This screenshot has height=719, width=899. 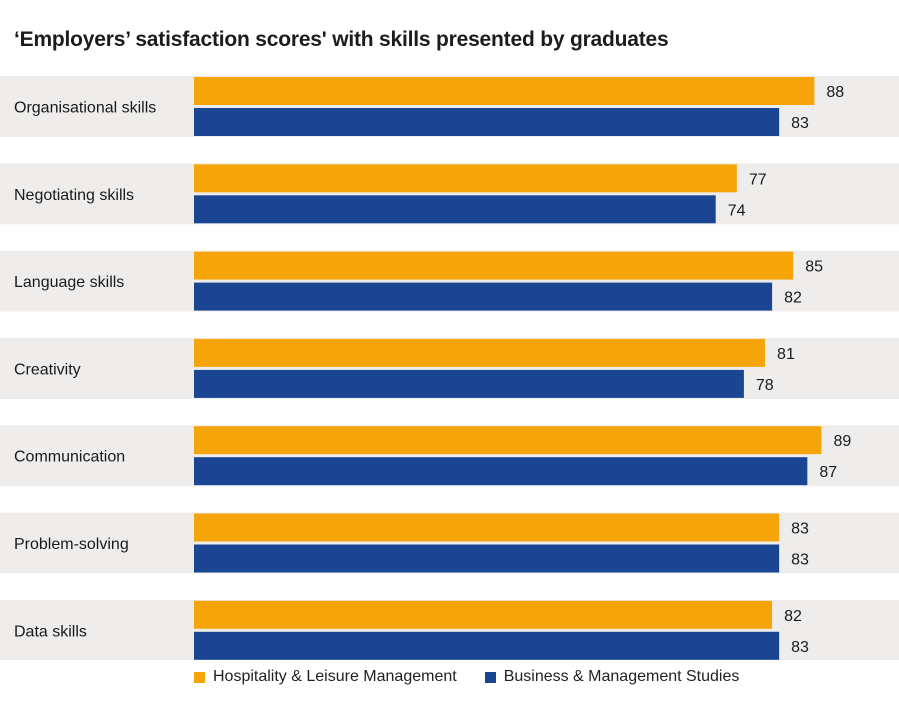 I want to click on data-label-data-skills-business: 83, so click(x=800, y=647).